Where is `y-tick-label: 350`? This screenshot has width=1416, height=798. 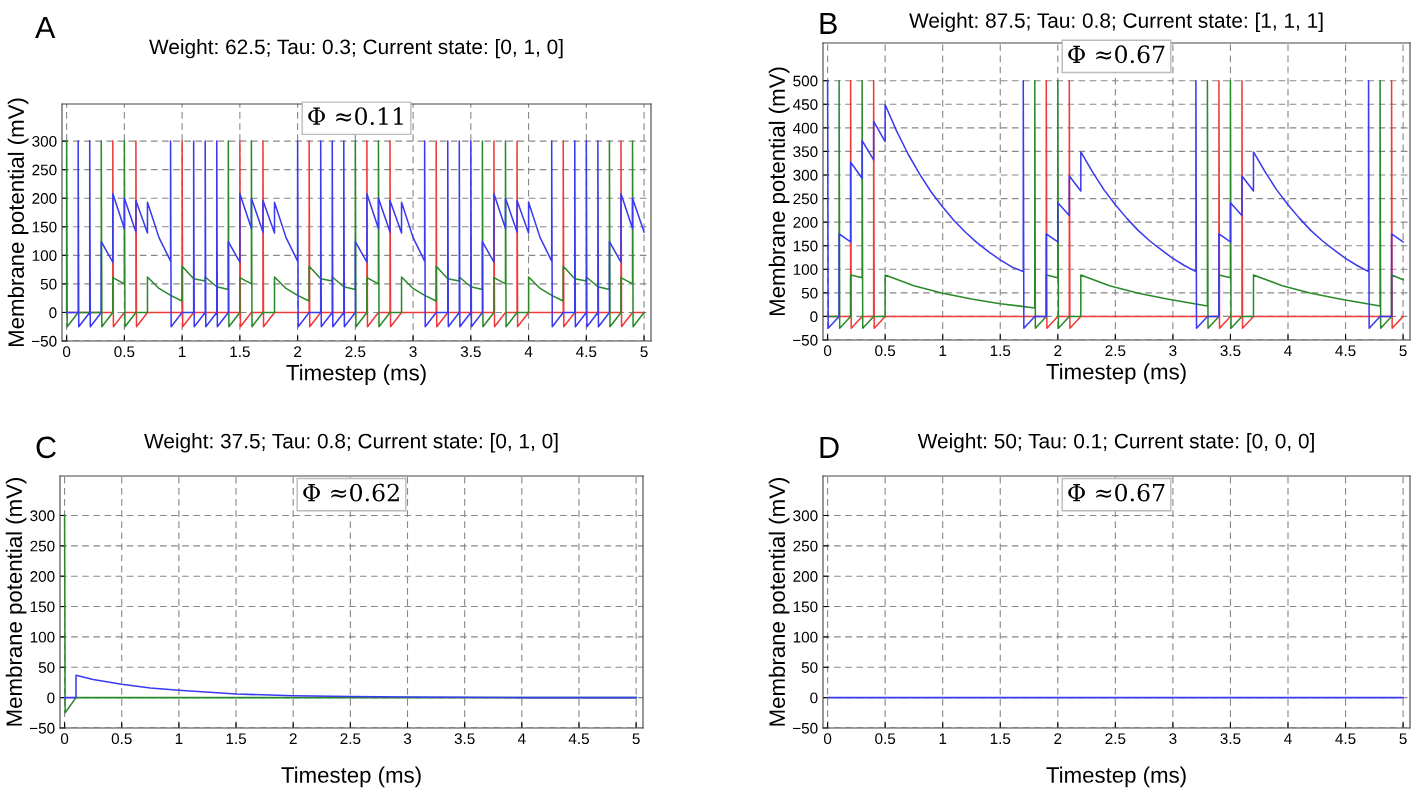
y-tick-label: 350 is located at coordinates (805, 152).